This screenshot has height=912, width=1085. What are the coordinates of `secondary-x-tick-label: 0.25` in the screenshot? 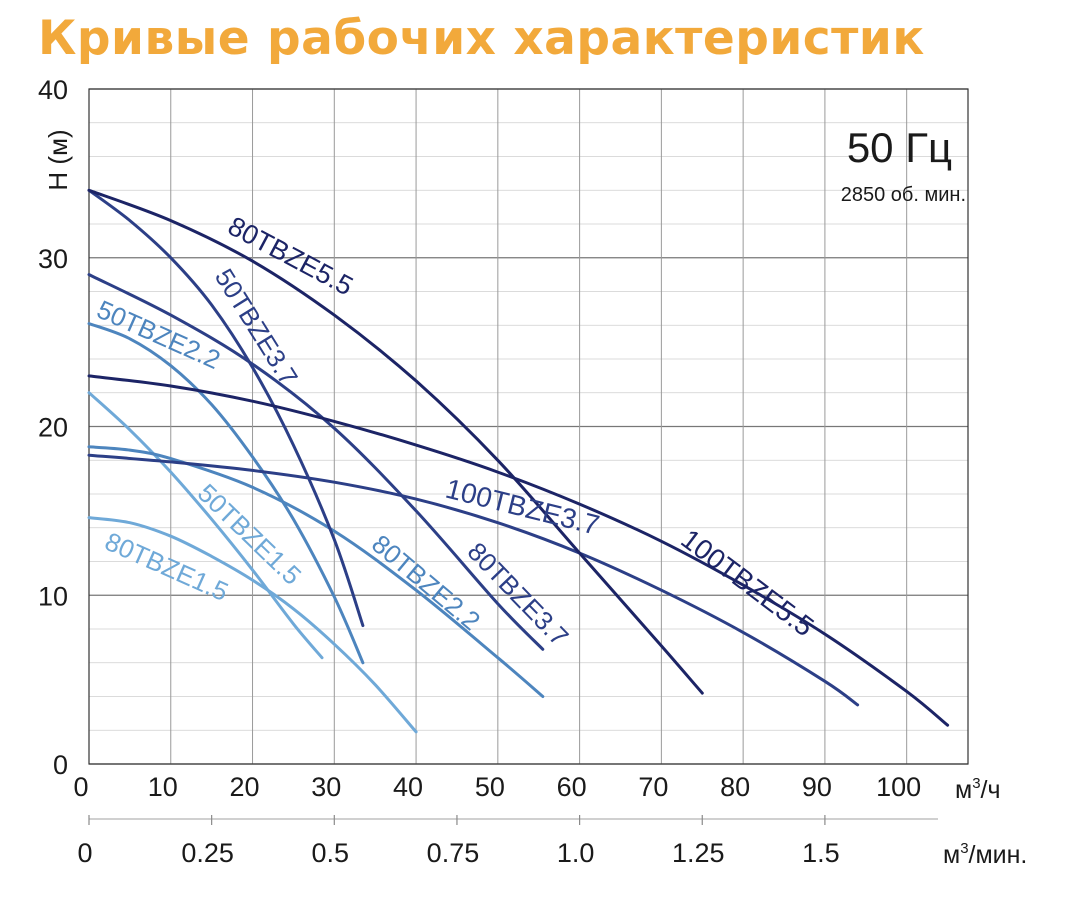 It's located at (207, 853).